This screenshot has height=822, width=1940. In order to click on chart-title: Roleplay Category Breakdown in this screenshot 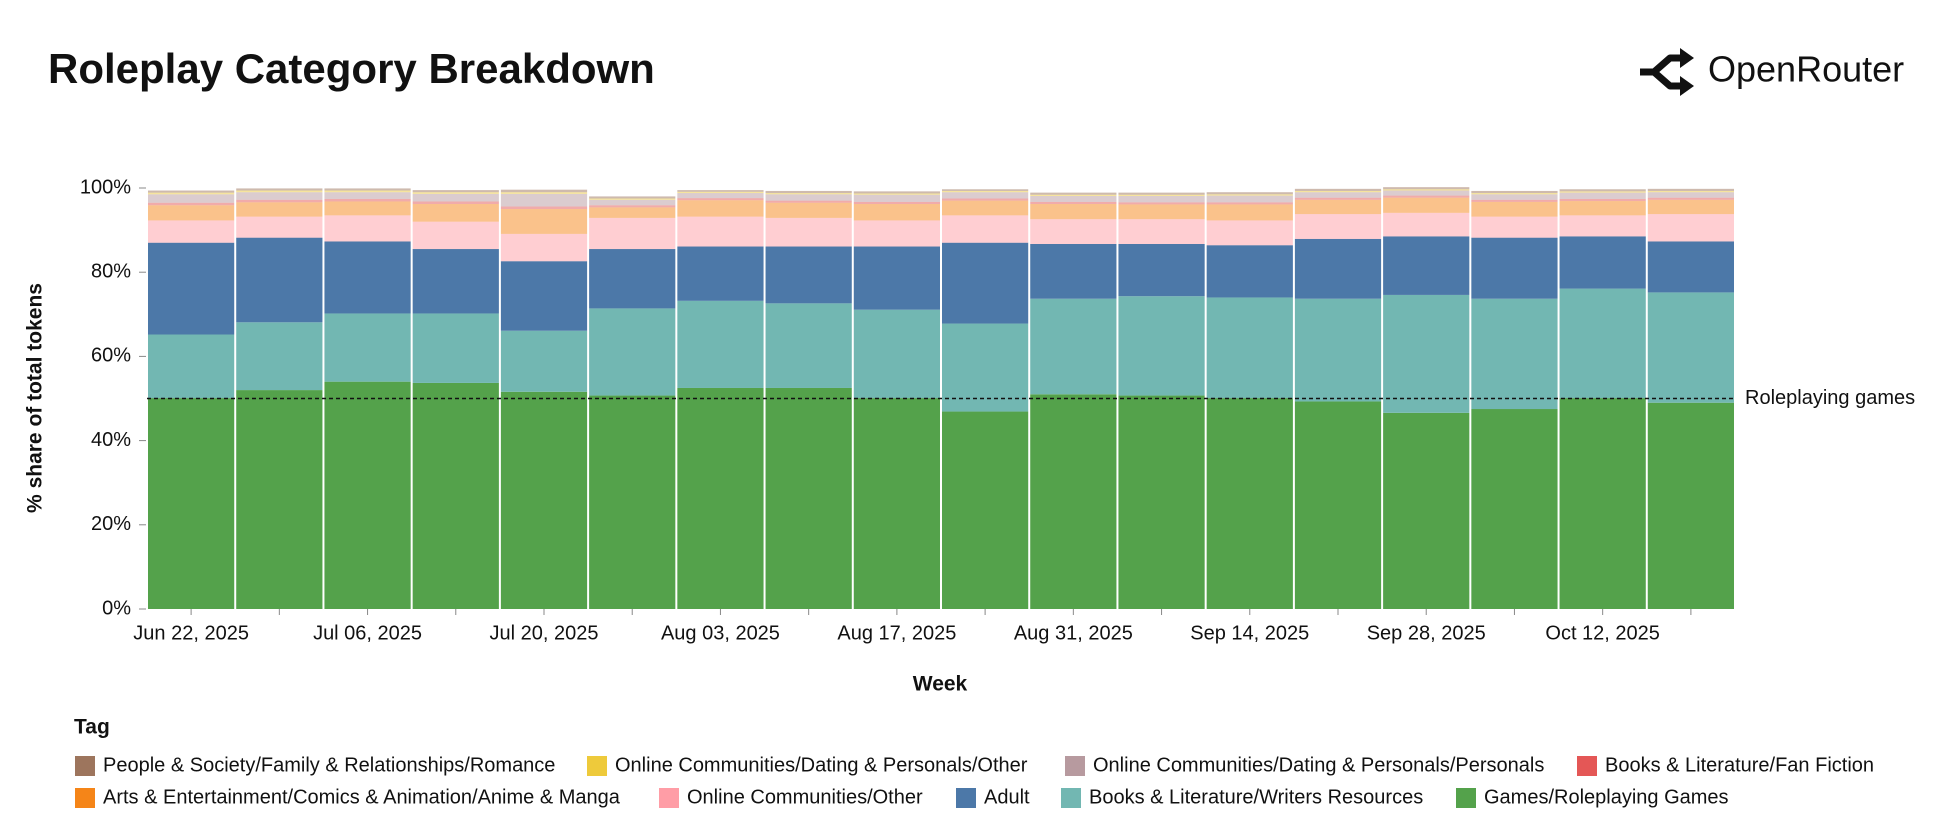, I will do `click(351, 68)`.